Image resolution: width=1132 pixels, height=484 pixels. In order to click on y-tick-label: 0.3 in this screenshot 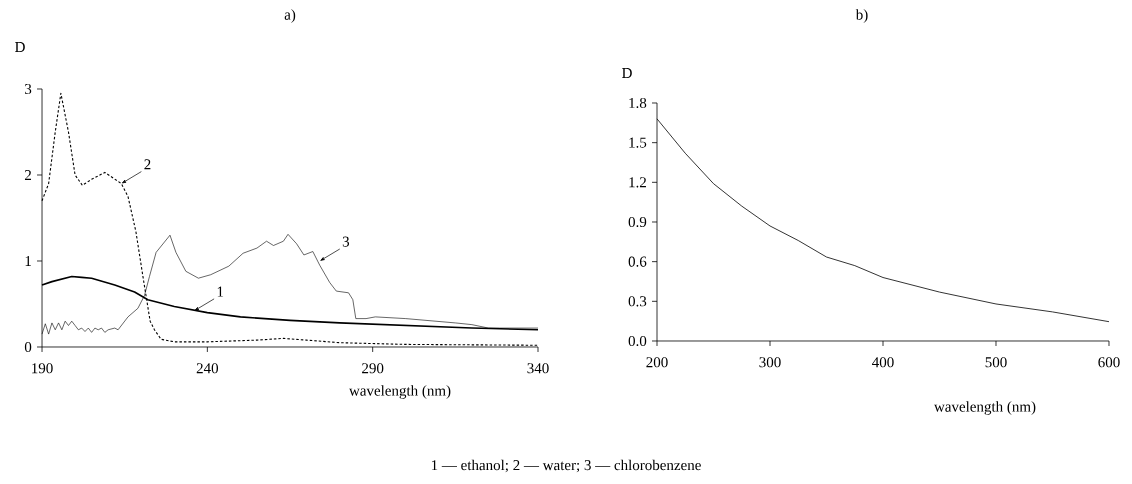, I will do `click(637, 301)`.